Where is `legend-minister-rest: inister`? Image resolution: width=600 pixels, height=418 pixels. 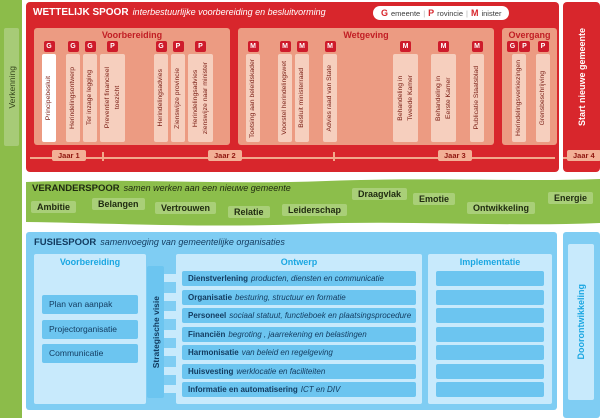
legend-minister-rest: inister is located at coordinates (491, 13).